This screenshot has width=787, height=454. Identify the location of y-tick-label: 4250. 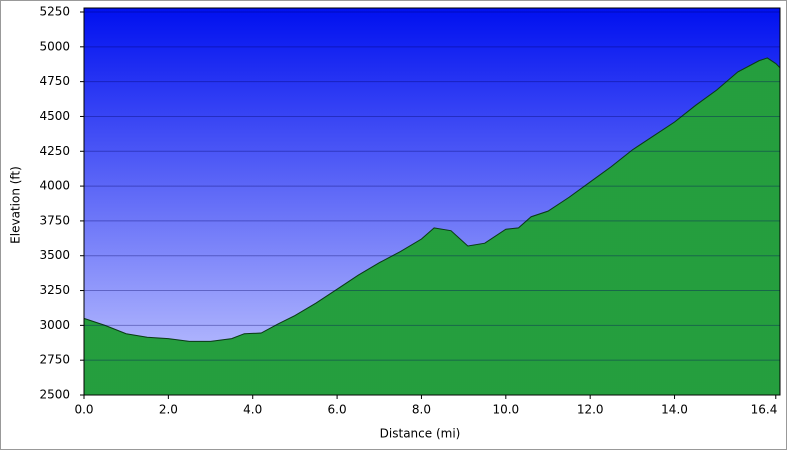
(54, 151).